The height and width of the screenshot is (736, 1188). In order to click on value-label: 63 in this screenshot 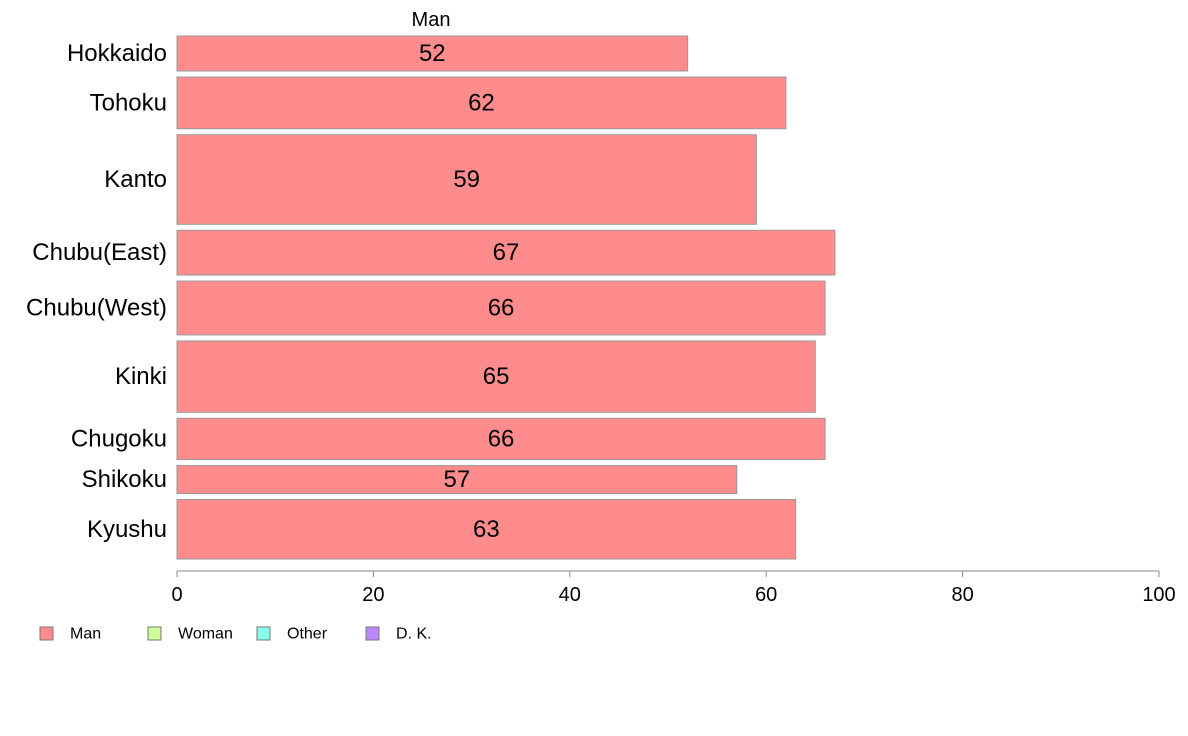, I will do `click(486, 529)`.